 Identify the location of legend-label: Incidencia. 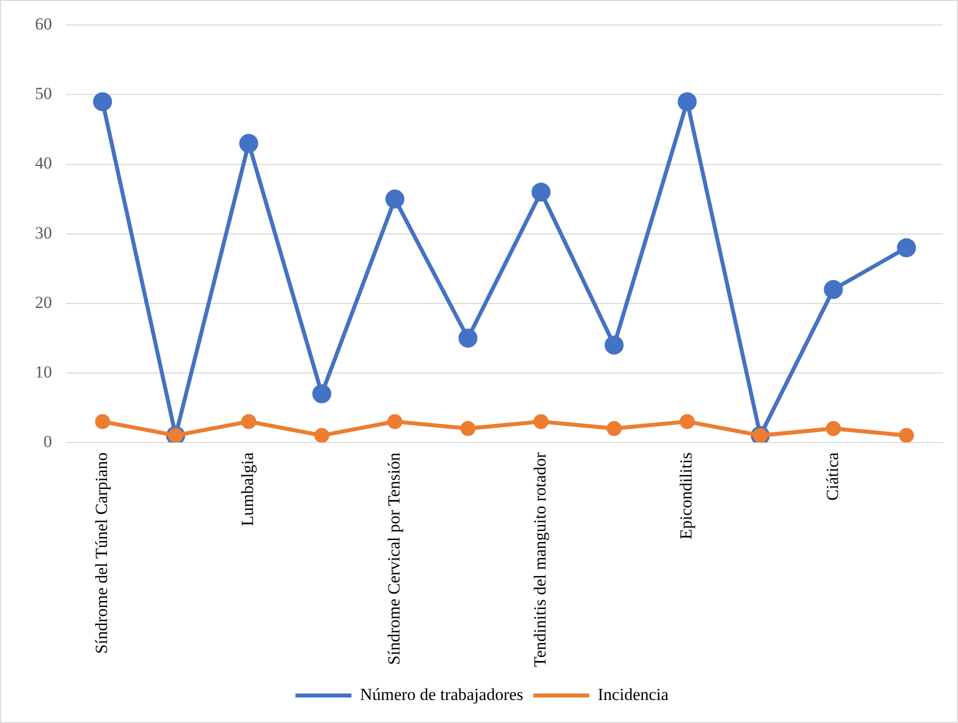
(634, 694).